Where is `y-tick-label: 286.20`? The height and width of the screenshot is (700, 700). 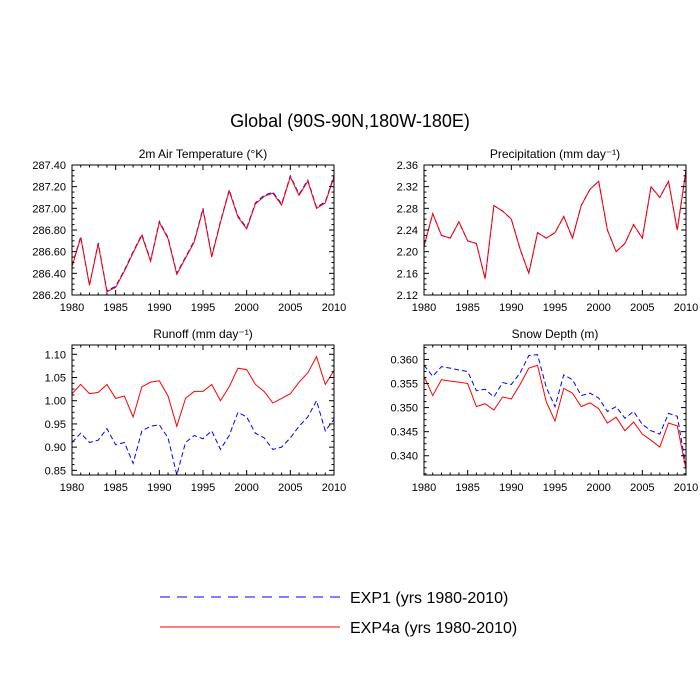 y-tick-label: 286.20 is located at coordinates (49, 296).